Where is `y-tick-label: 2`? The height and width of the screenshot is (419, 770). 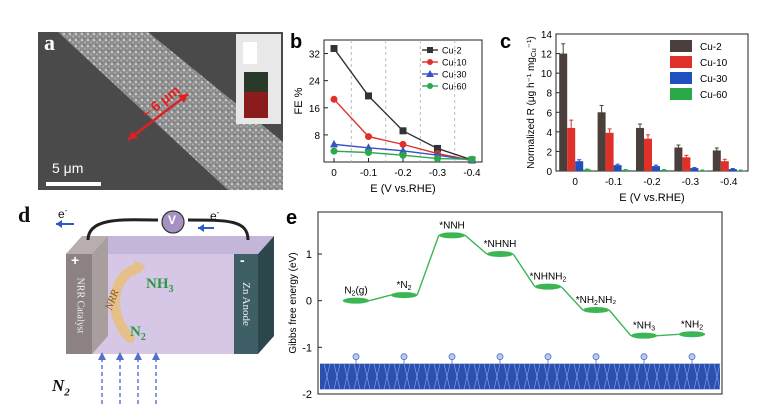
y-tick-label: 2 is located at coordinates (549, 152).